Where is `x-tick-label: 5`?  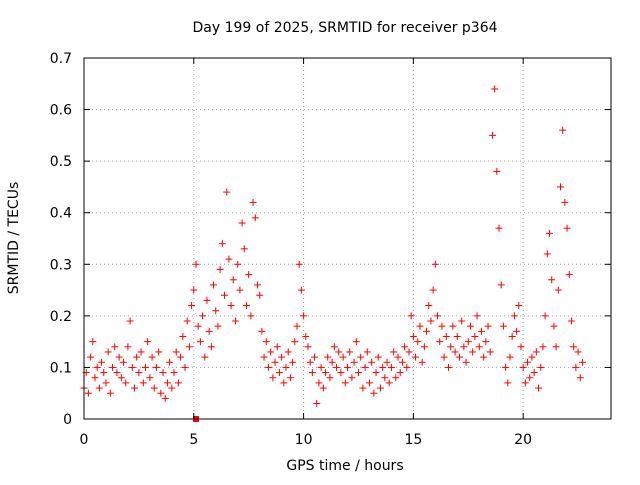 x-tick-label: 5 is located at coordinates (193, 440).